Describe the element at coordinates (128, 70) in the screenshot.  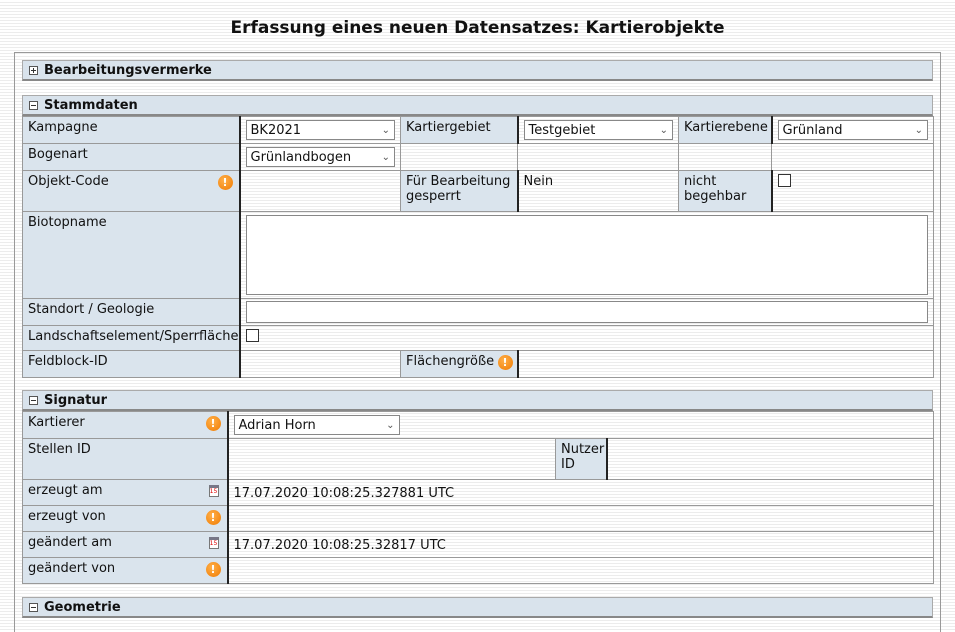
I see `section-title: Bearbeitungsvermerke` at that location.